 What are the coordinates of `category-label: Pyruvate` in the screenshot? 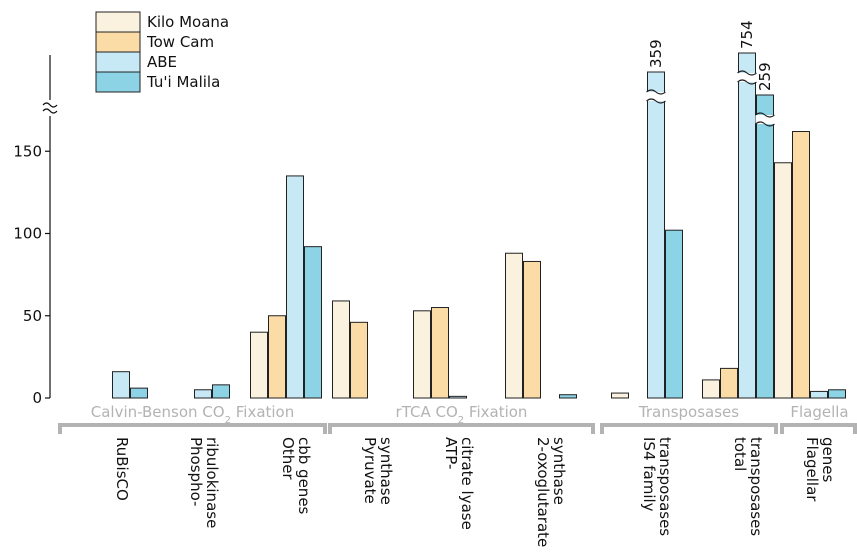 It's located at (370, 470).